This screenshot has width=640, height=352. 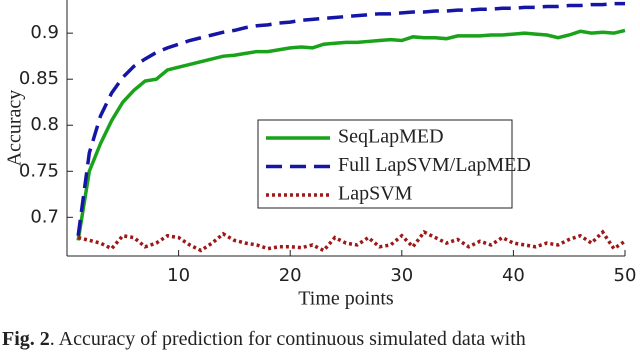 What do you see at coordinates (39, 170) in the screenshot?
I see `y-tick-label: 0.75` at bounding box center [39, 170].